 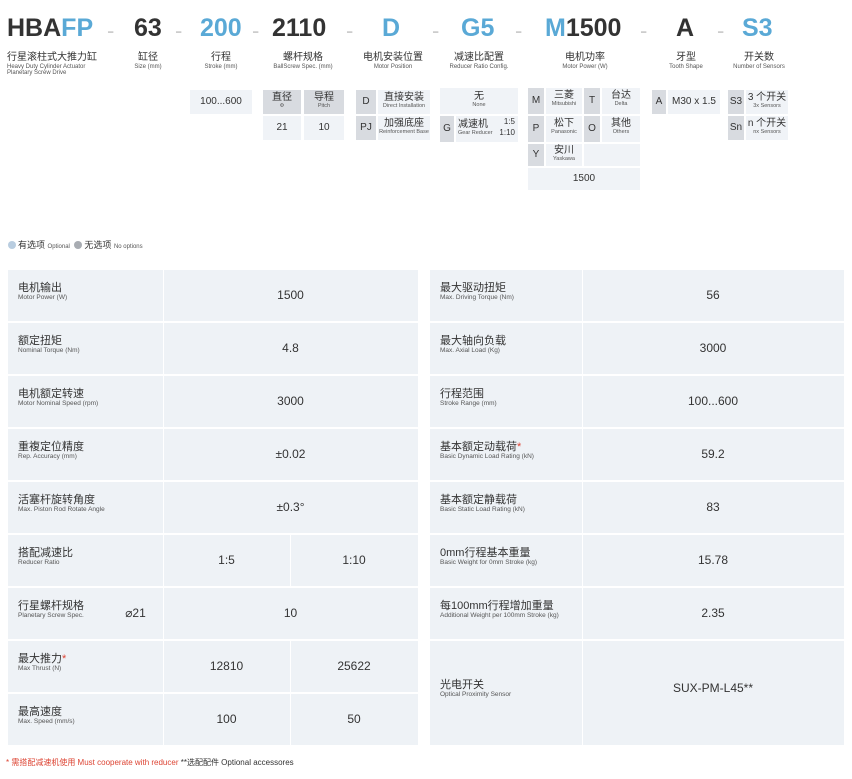 What do you see at coordinates (213, 348) in the screenshot?
I see `table-row: 额定扭矩 Nominal Torque (Nm) 4.8` at bounding box center [213, 348].